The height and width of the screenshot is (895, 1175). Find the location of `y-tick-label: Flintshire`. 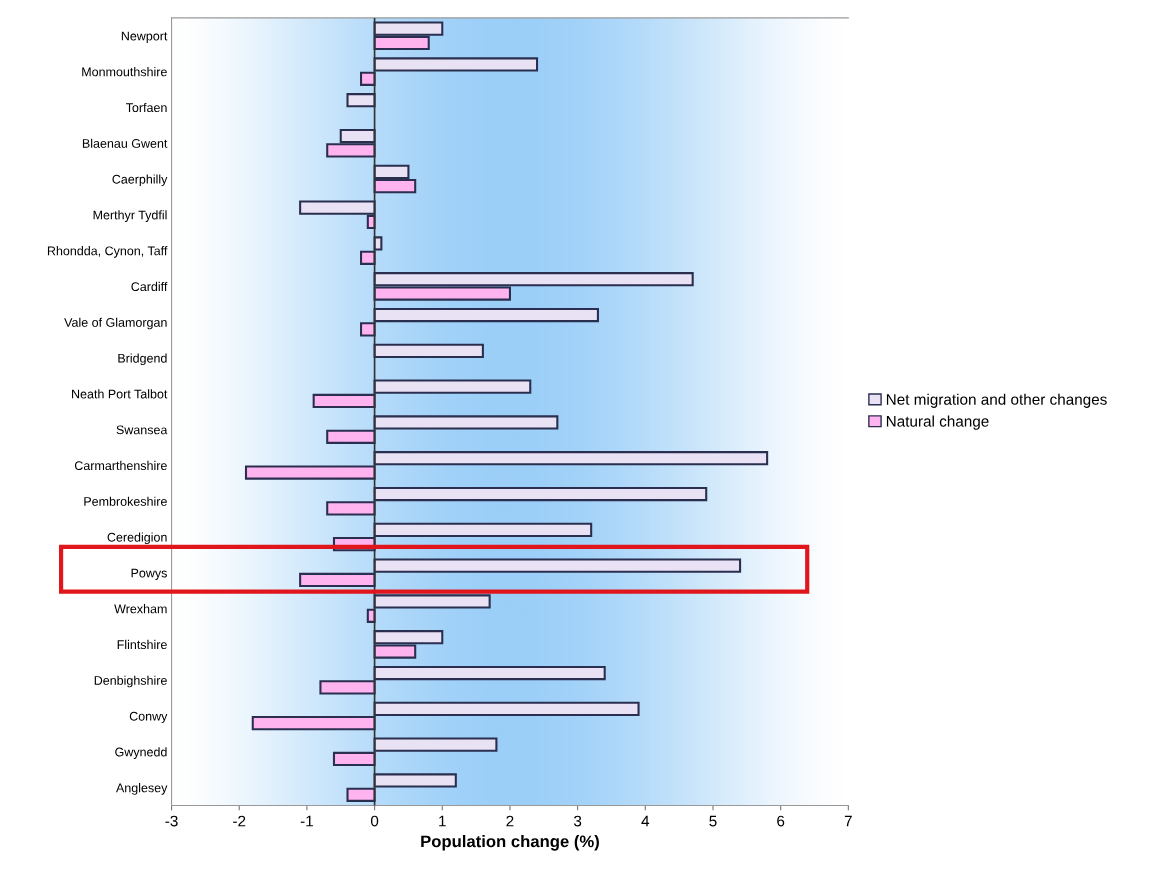

y-tick-label: Flintshire is located at coordinates (142, 644).